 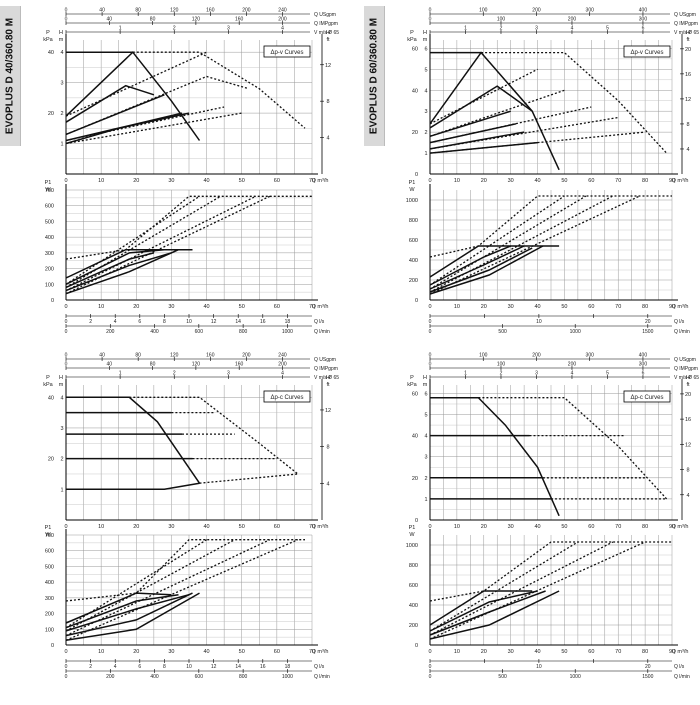 I want to click on h-axis-label: H, so click(x=61, y=378).